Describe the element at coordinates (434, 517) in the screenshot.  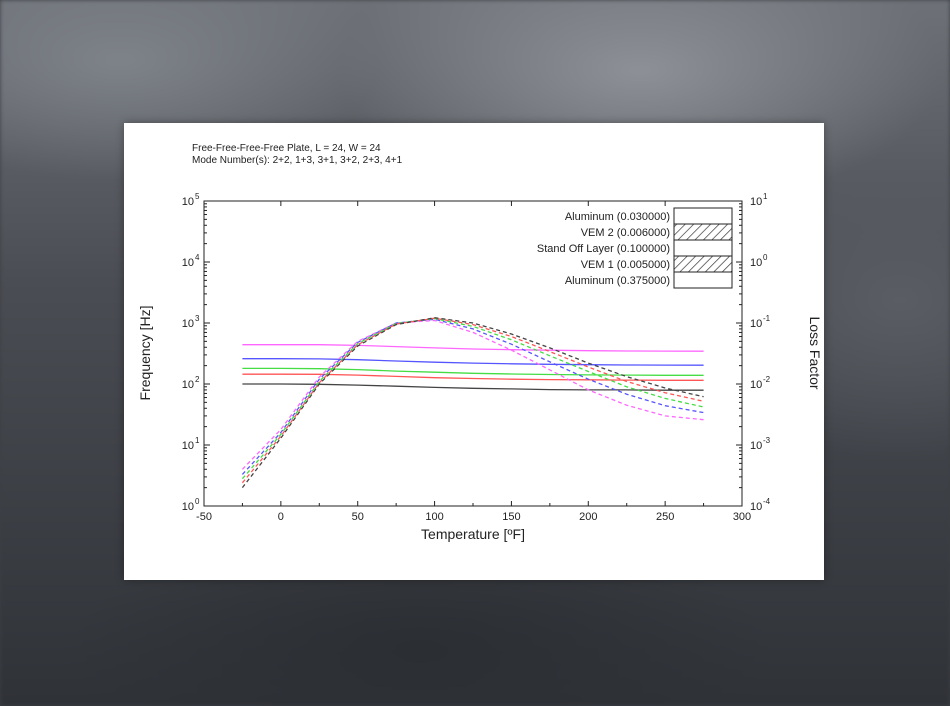
I see `x-tick-label: 100` at that location.